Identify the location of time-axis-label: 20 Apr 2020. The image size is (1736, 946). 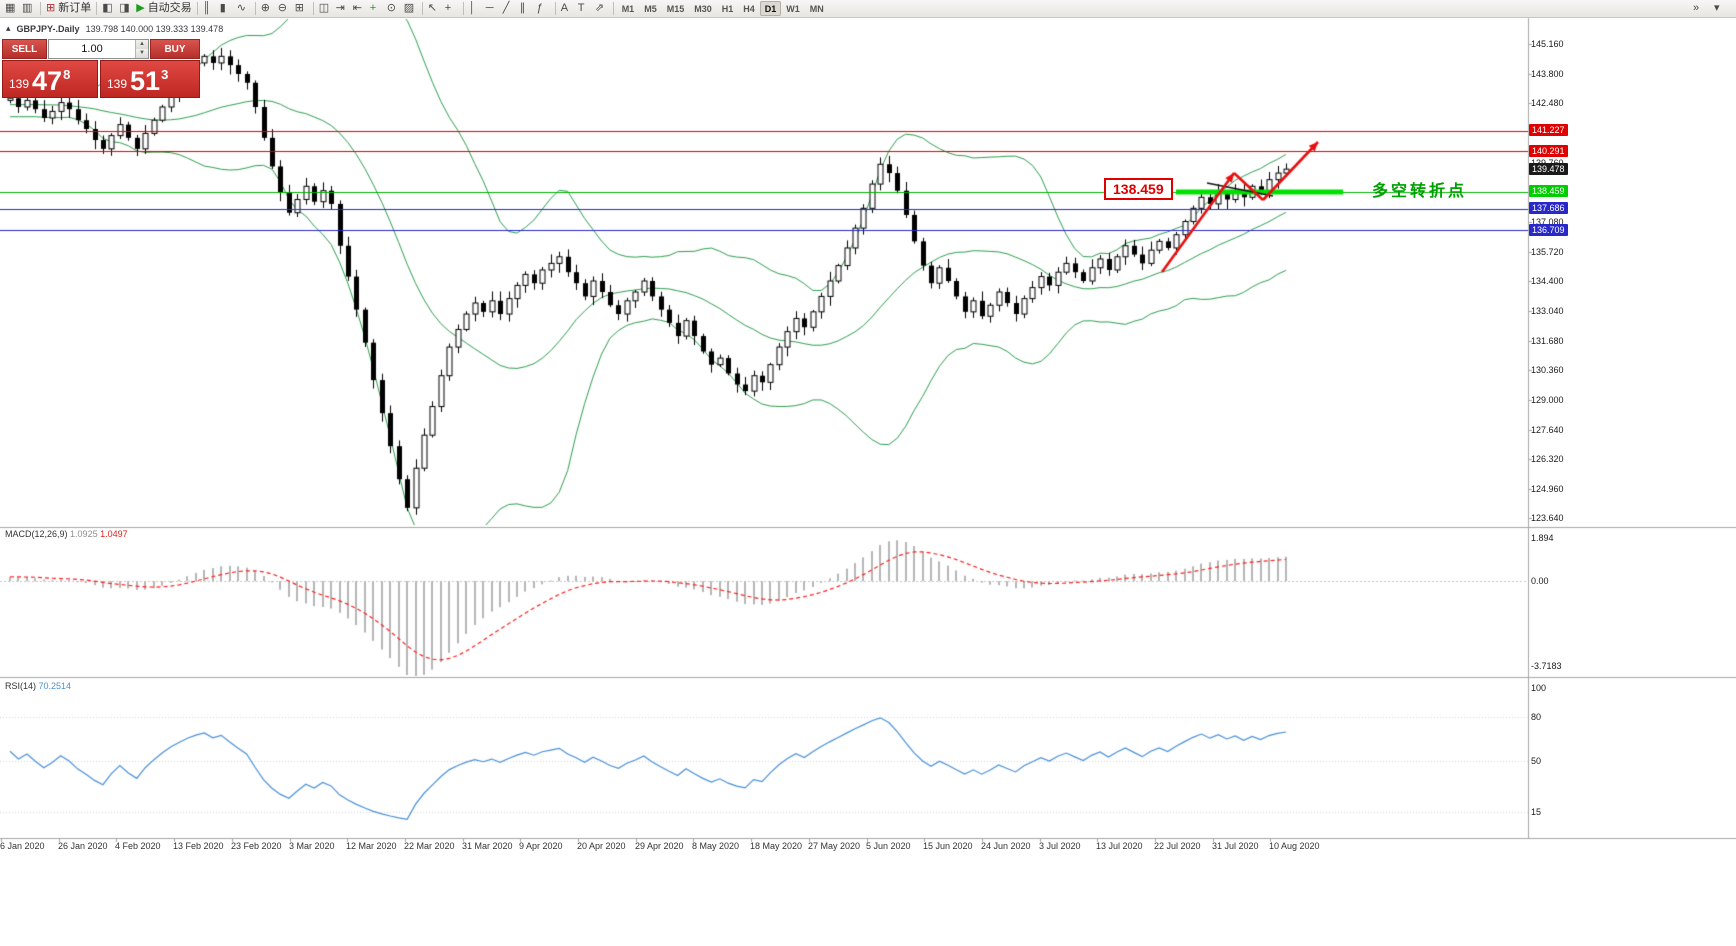
(601, 846).